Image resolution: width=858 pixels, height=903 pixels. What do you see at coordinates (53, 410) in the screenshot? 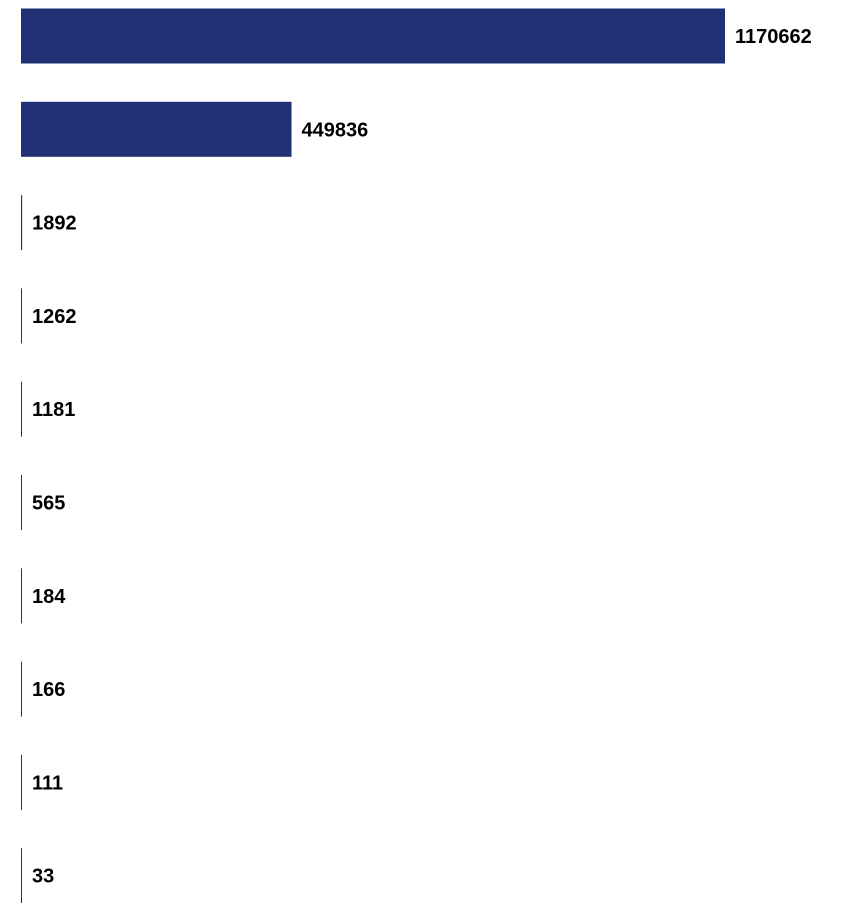
I see `value-label-4: 1181` at bounding box center [53, 410].